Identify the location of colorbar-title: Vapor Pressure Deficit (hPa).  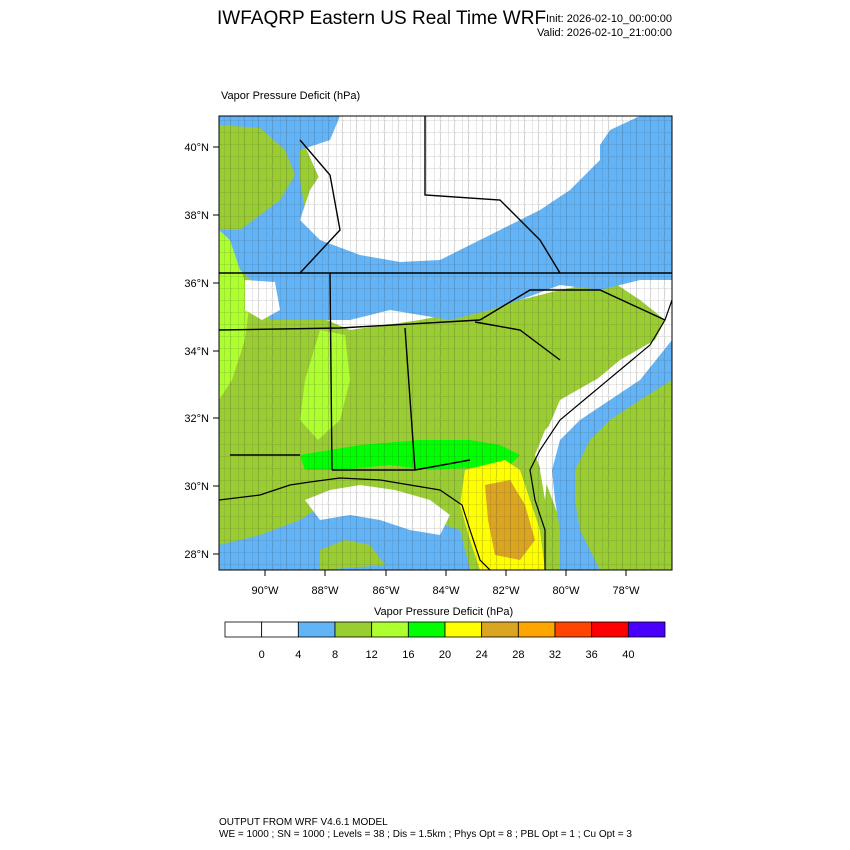
(444, 612).